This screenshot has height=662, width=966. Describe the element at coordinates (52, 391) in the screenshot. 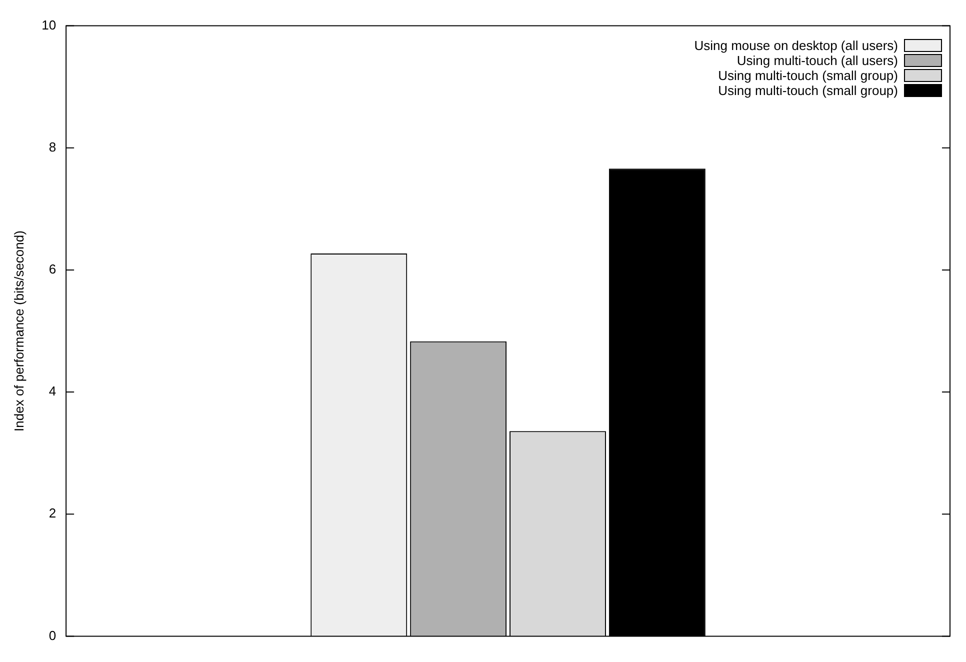

I see `y-tick-label: 4` at that location.